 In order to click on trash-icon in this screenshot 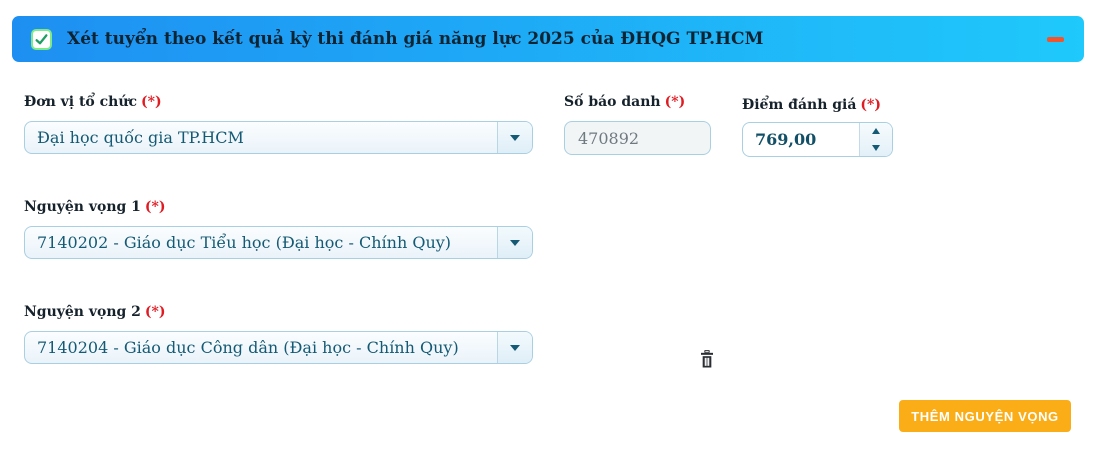, I will do `click(707, 358)`.